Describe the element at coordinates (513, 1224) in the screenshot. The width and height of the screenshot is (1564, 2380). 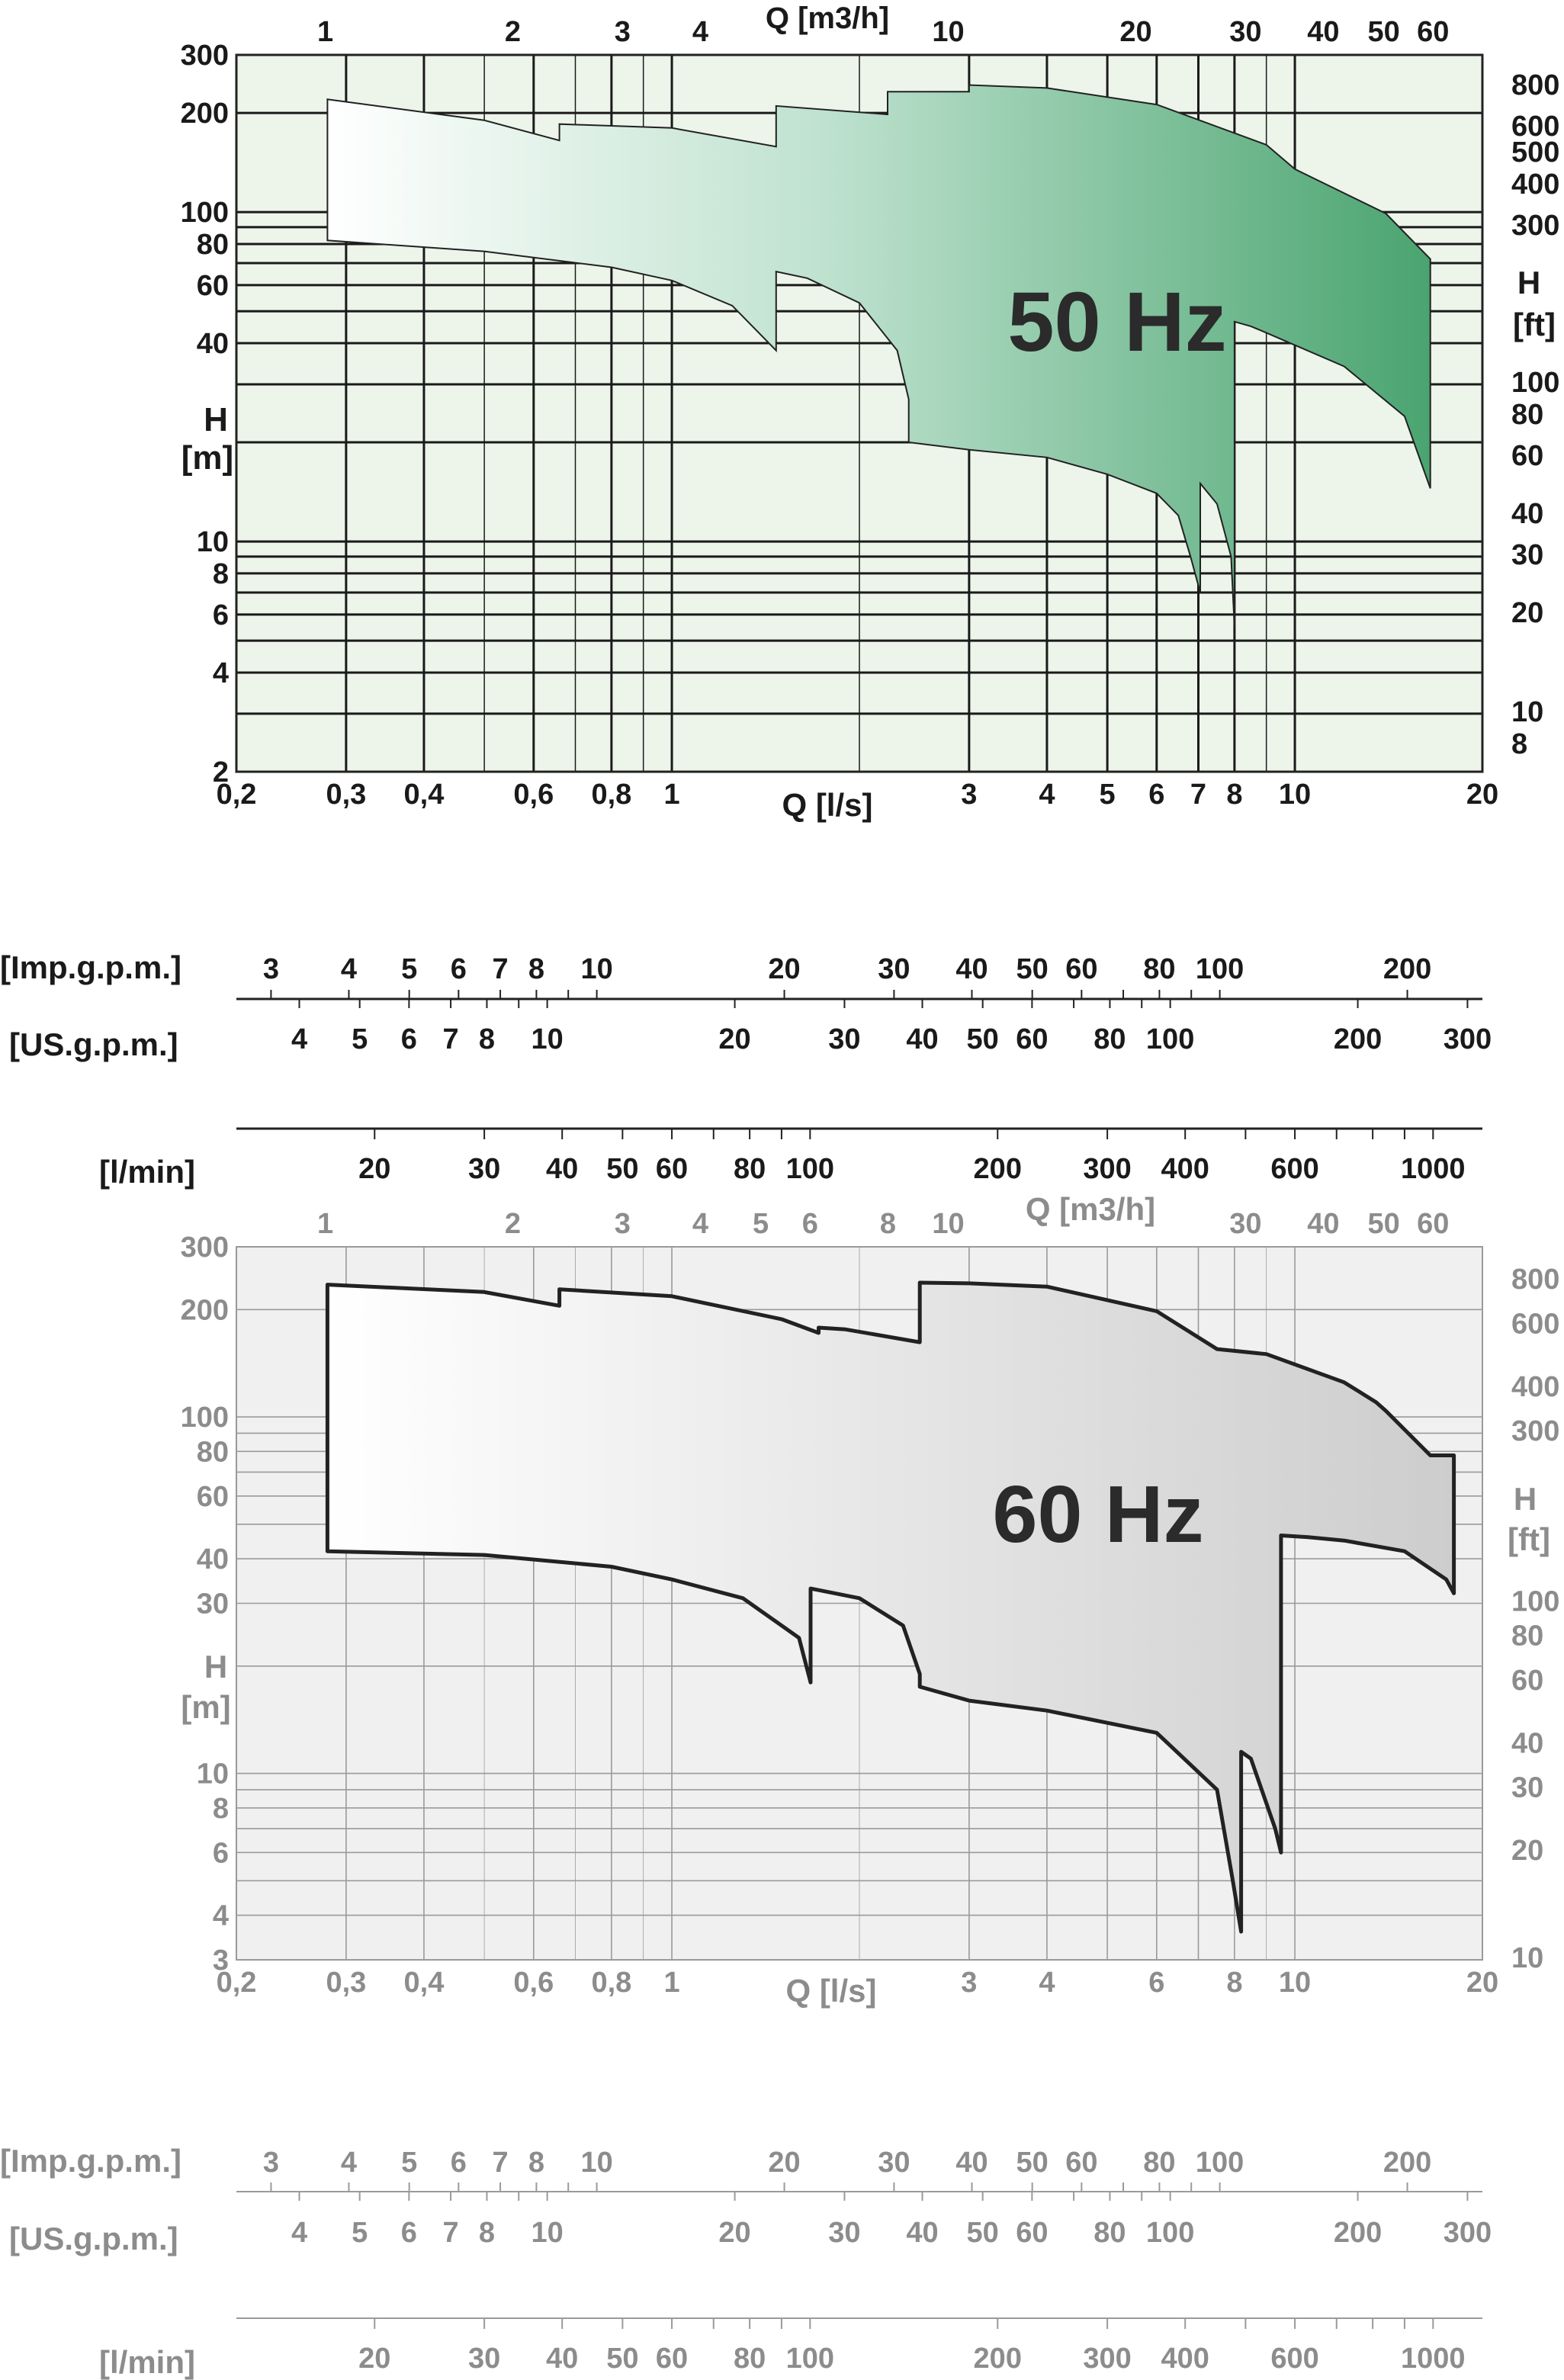
I see `top-tick-label: 2` at that location.